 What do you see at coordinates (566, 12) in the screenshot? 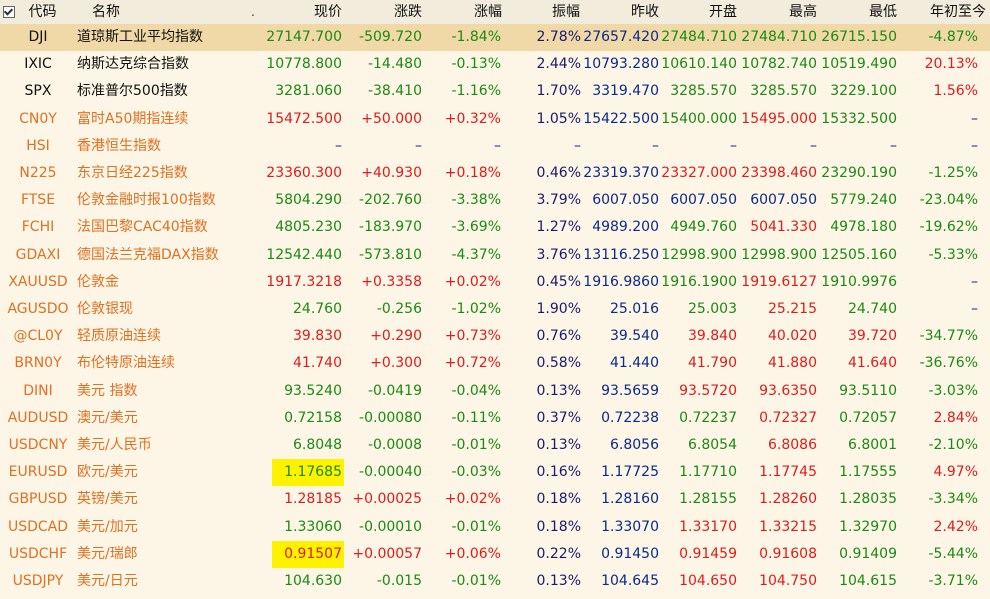
I see `header-amp: 振幅` at bounding box center [566, 12].